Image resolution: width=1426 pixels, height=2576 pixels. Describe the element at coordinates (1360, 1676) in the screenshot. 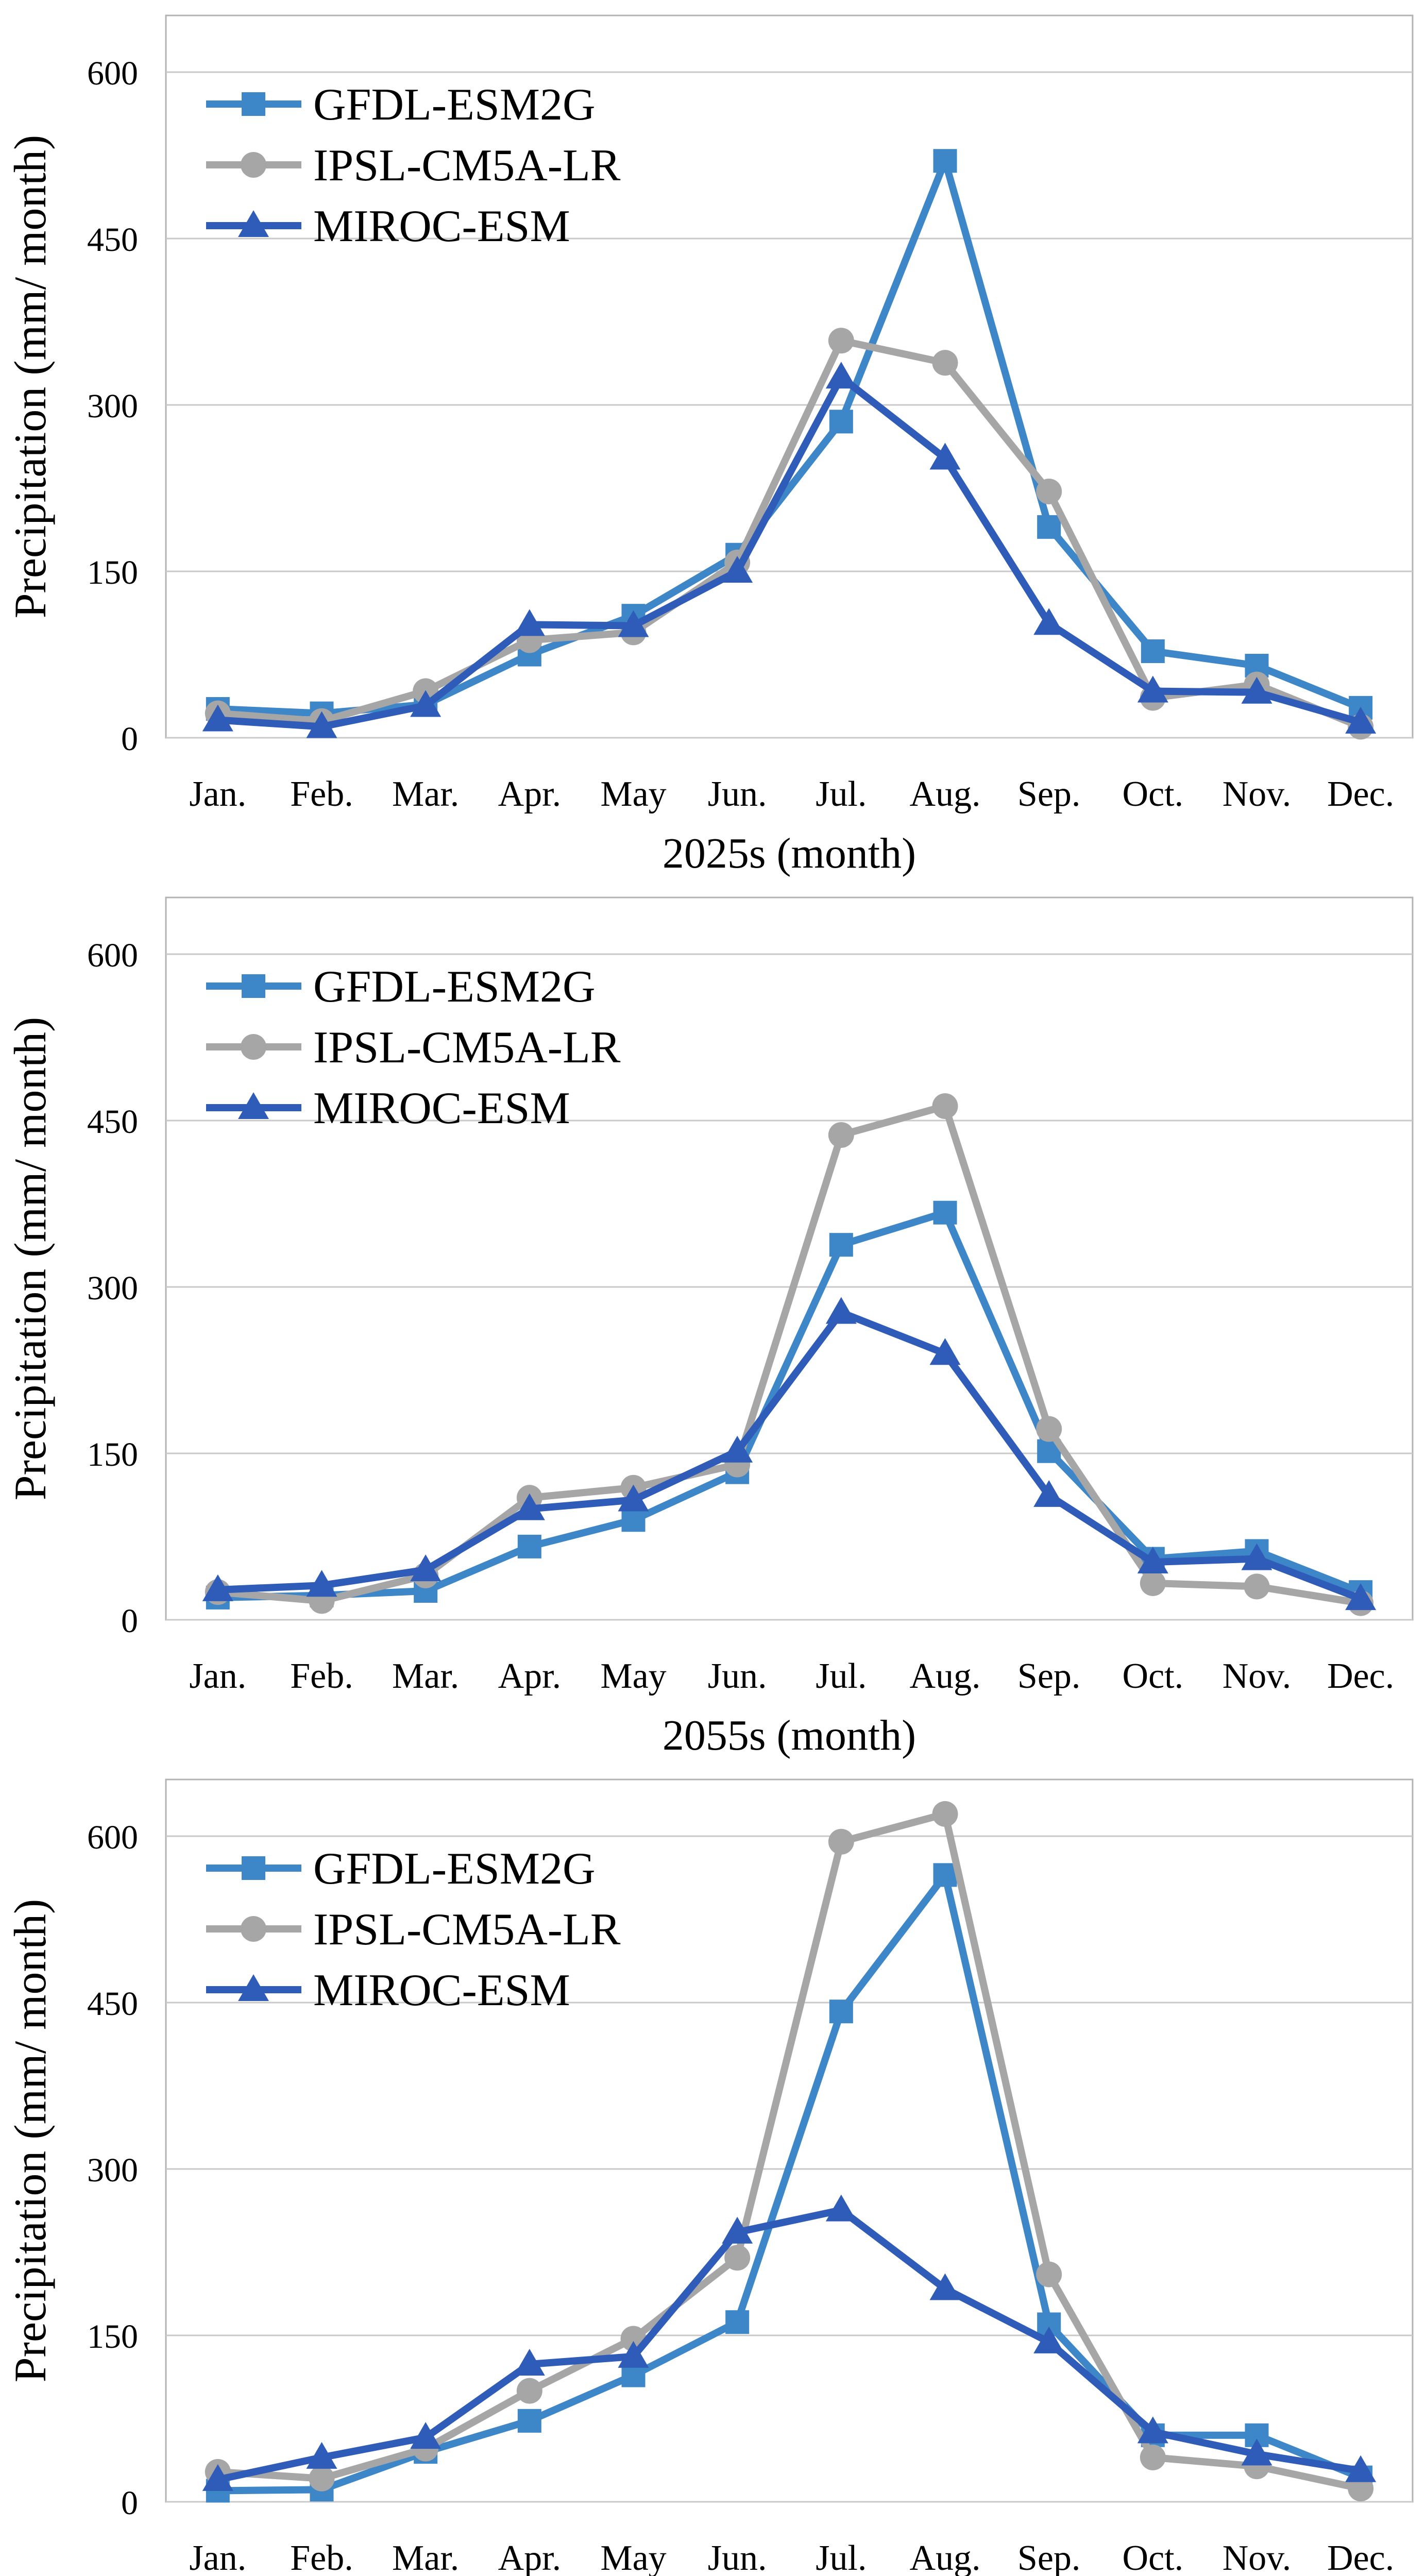

I see `x-tick-label-dec: Dec.` at that location.